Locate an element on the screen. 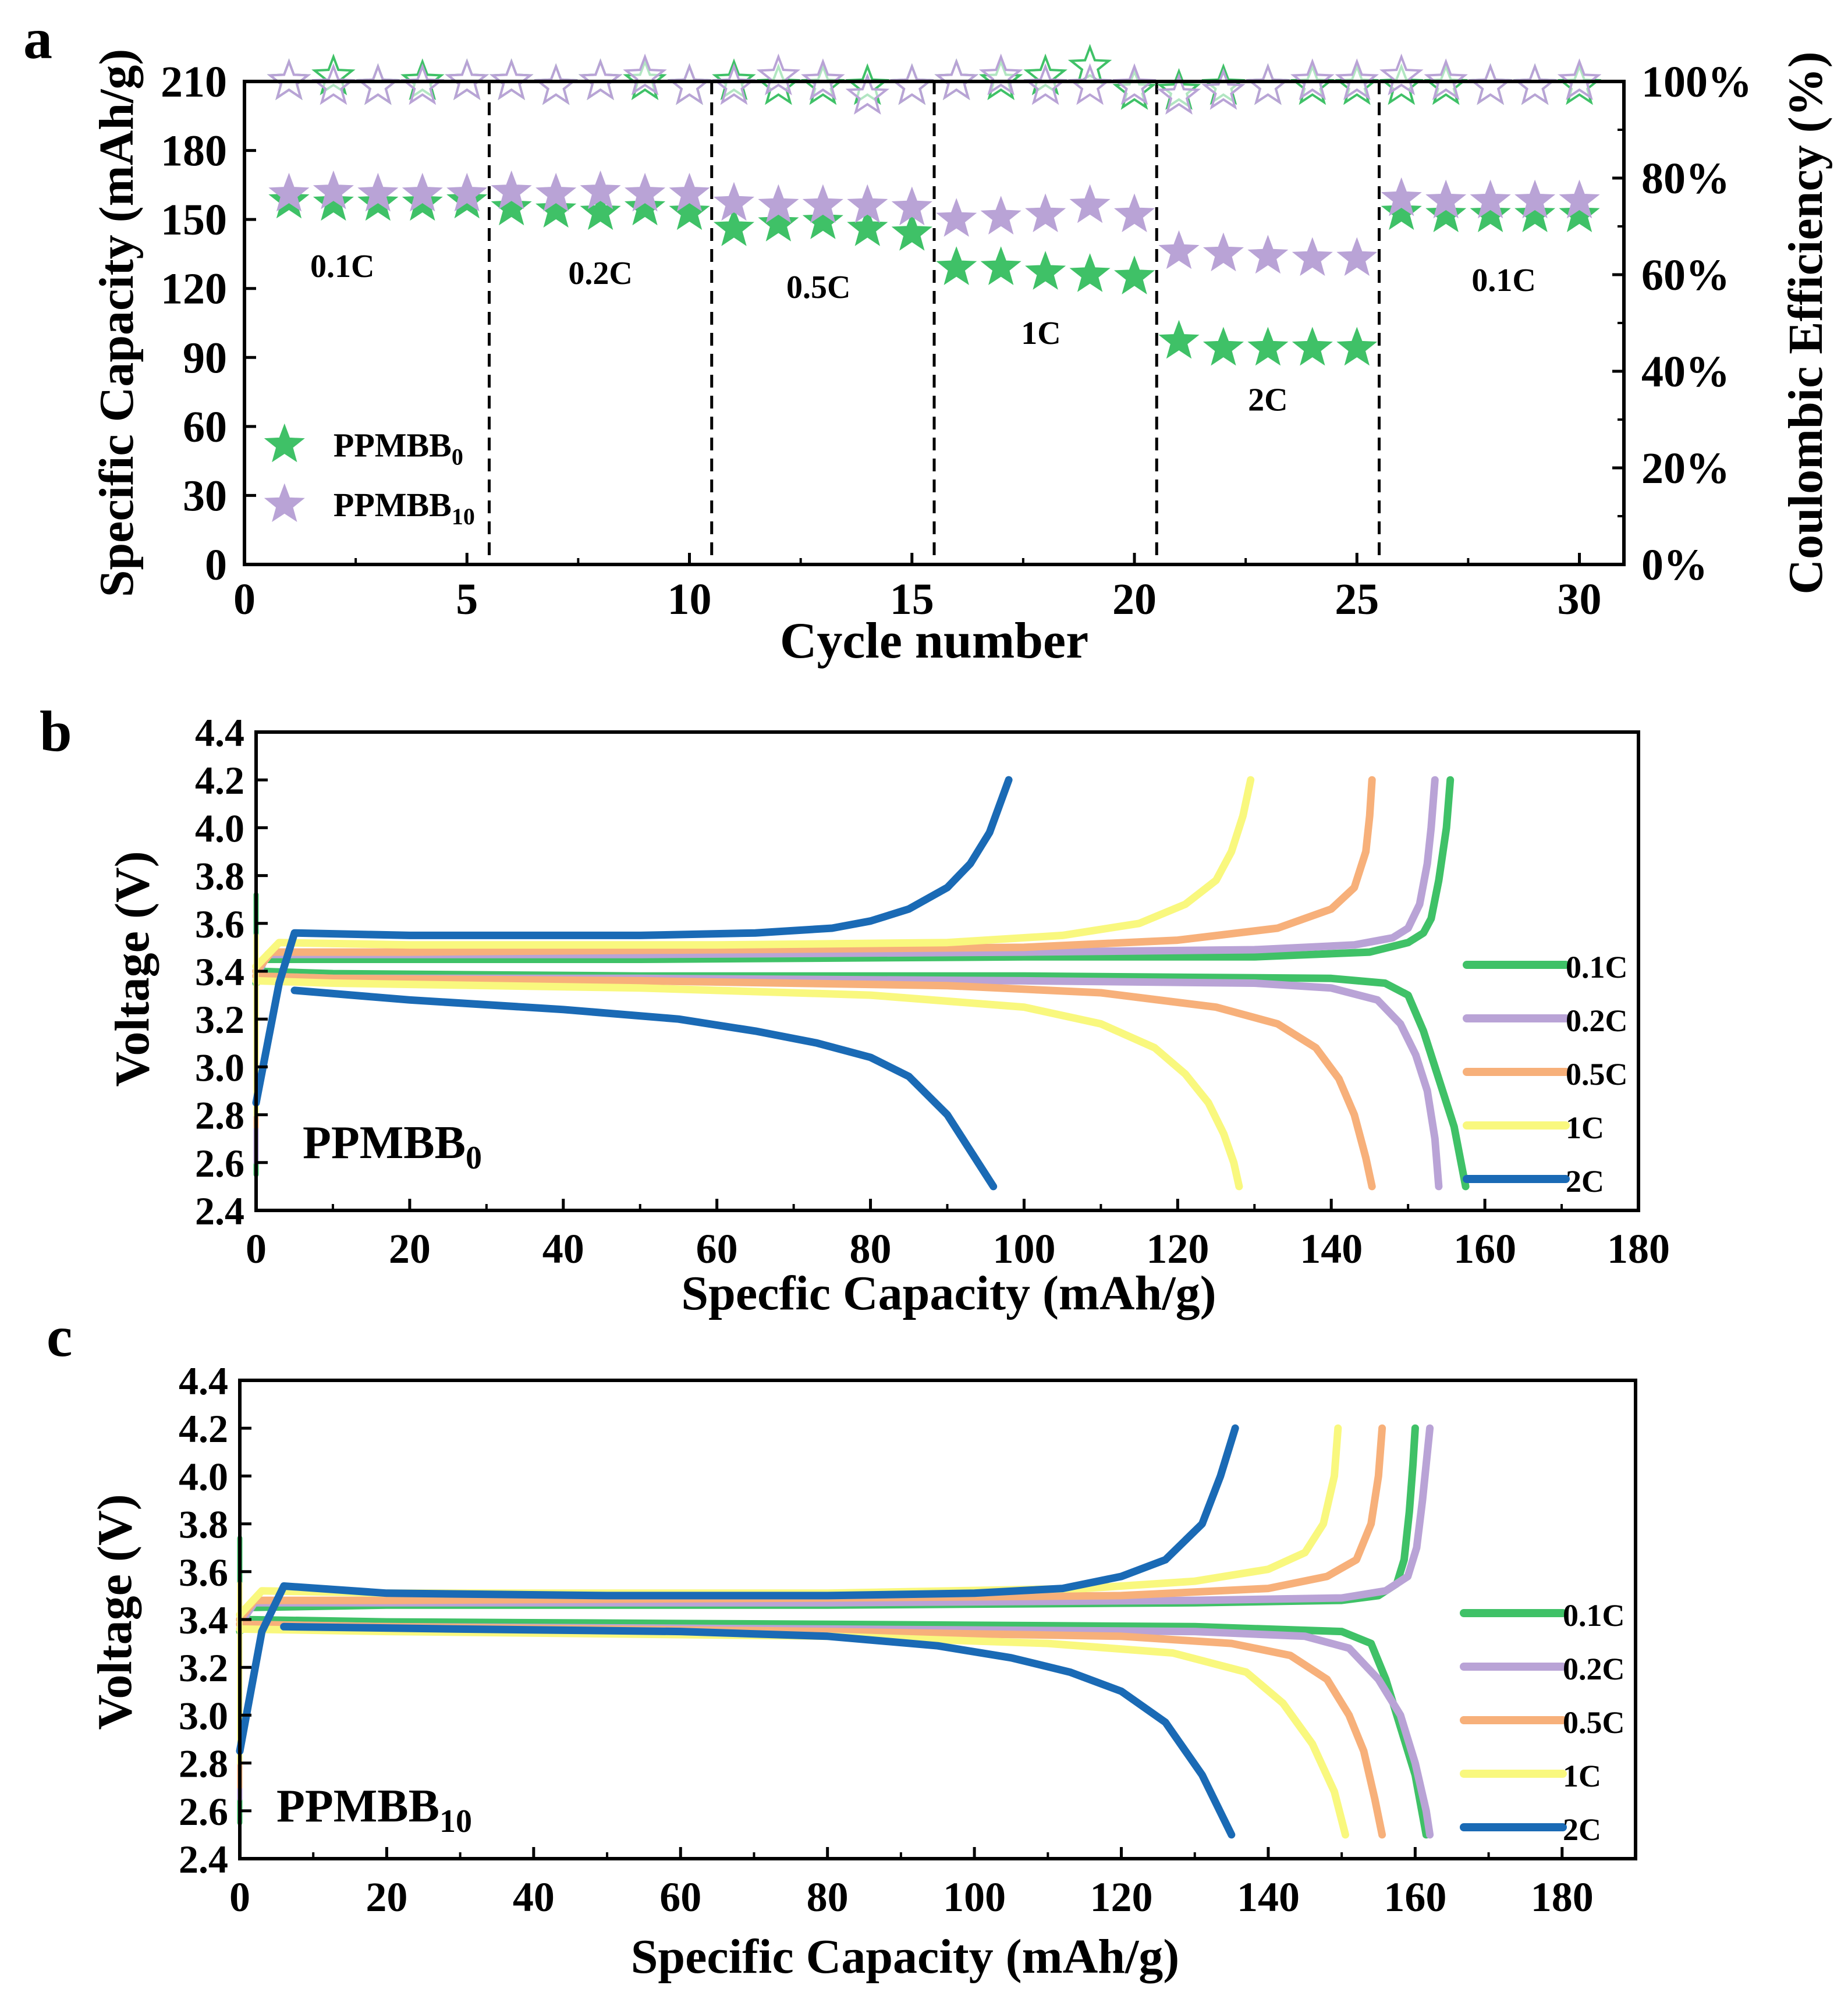 The width and height of the screenshot is (1848, 2003). x-tick-label-b-140: 140 is located at coordinates (1331, 1249).